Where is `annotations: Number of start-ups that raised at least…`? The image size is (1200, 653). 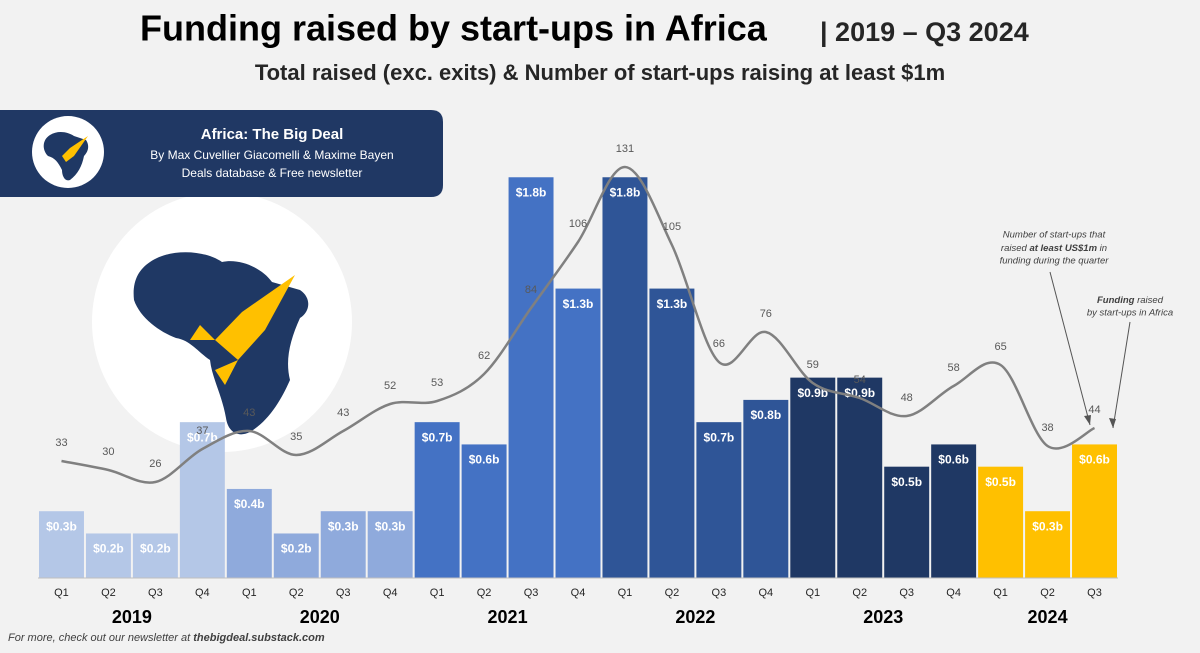 annotations: Number of start-ups that raised at least… is located at coordinates (1086, 329).